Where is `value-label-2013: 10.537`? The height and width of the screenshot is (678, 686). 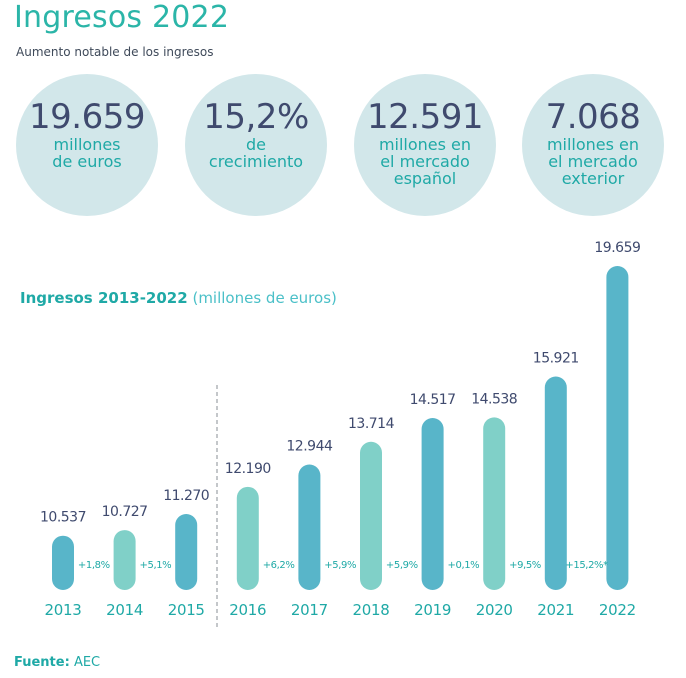 value-label-2013: 10.537 is located at coordinates (63, 518).